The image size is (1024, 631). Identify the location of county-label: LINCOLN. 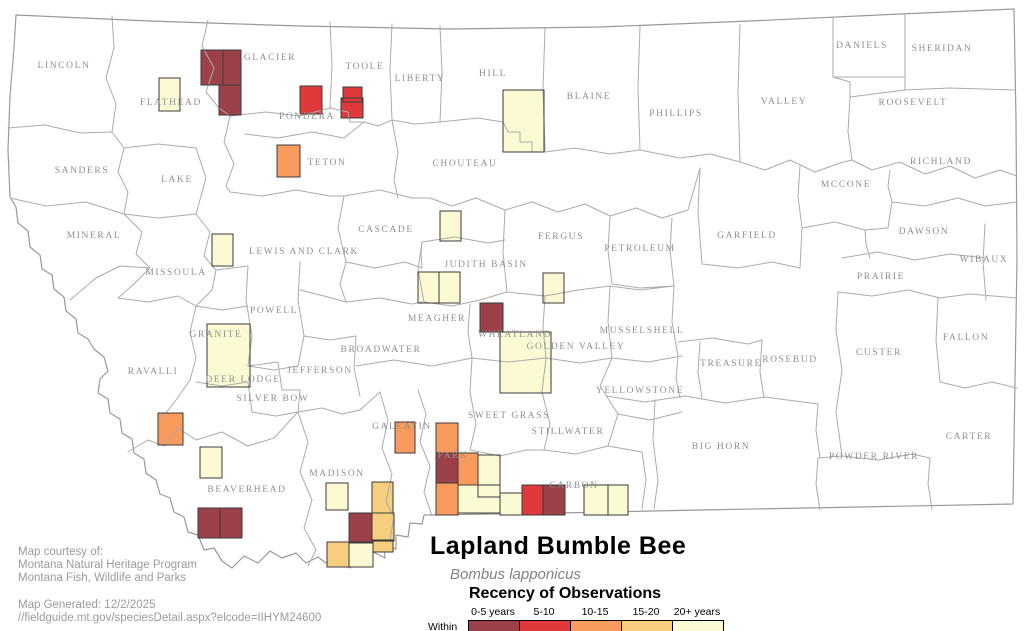
(64, 66).